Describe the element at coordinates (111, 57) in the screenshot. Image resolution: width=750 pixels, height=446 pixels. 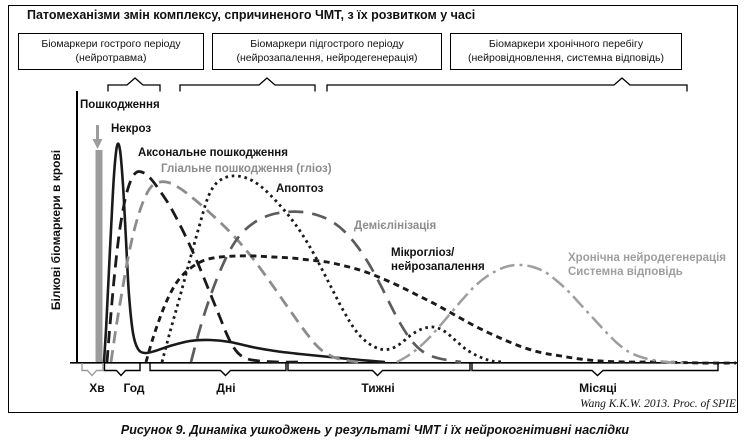
I see `period-box-acute-line2: (нейротравма)` at that location.